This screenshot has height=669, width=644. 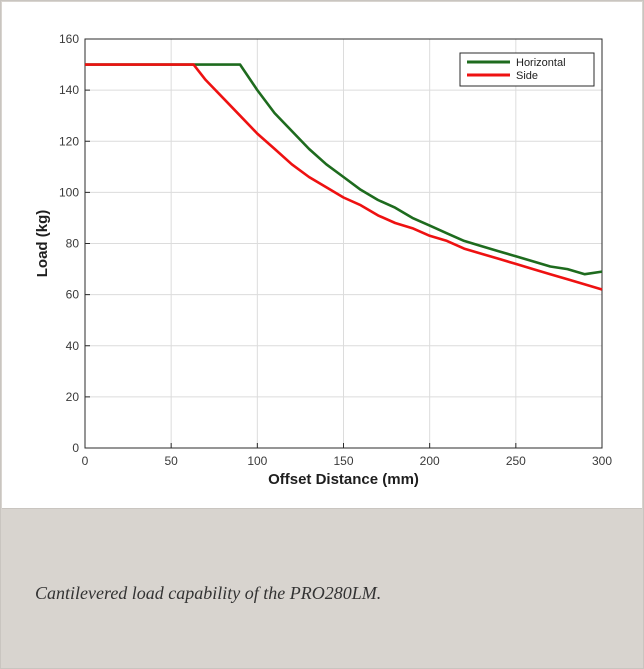 I want to click on legend-box, so click(x=527, y=69).